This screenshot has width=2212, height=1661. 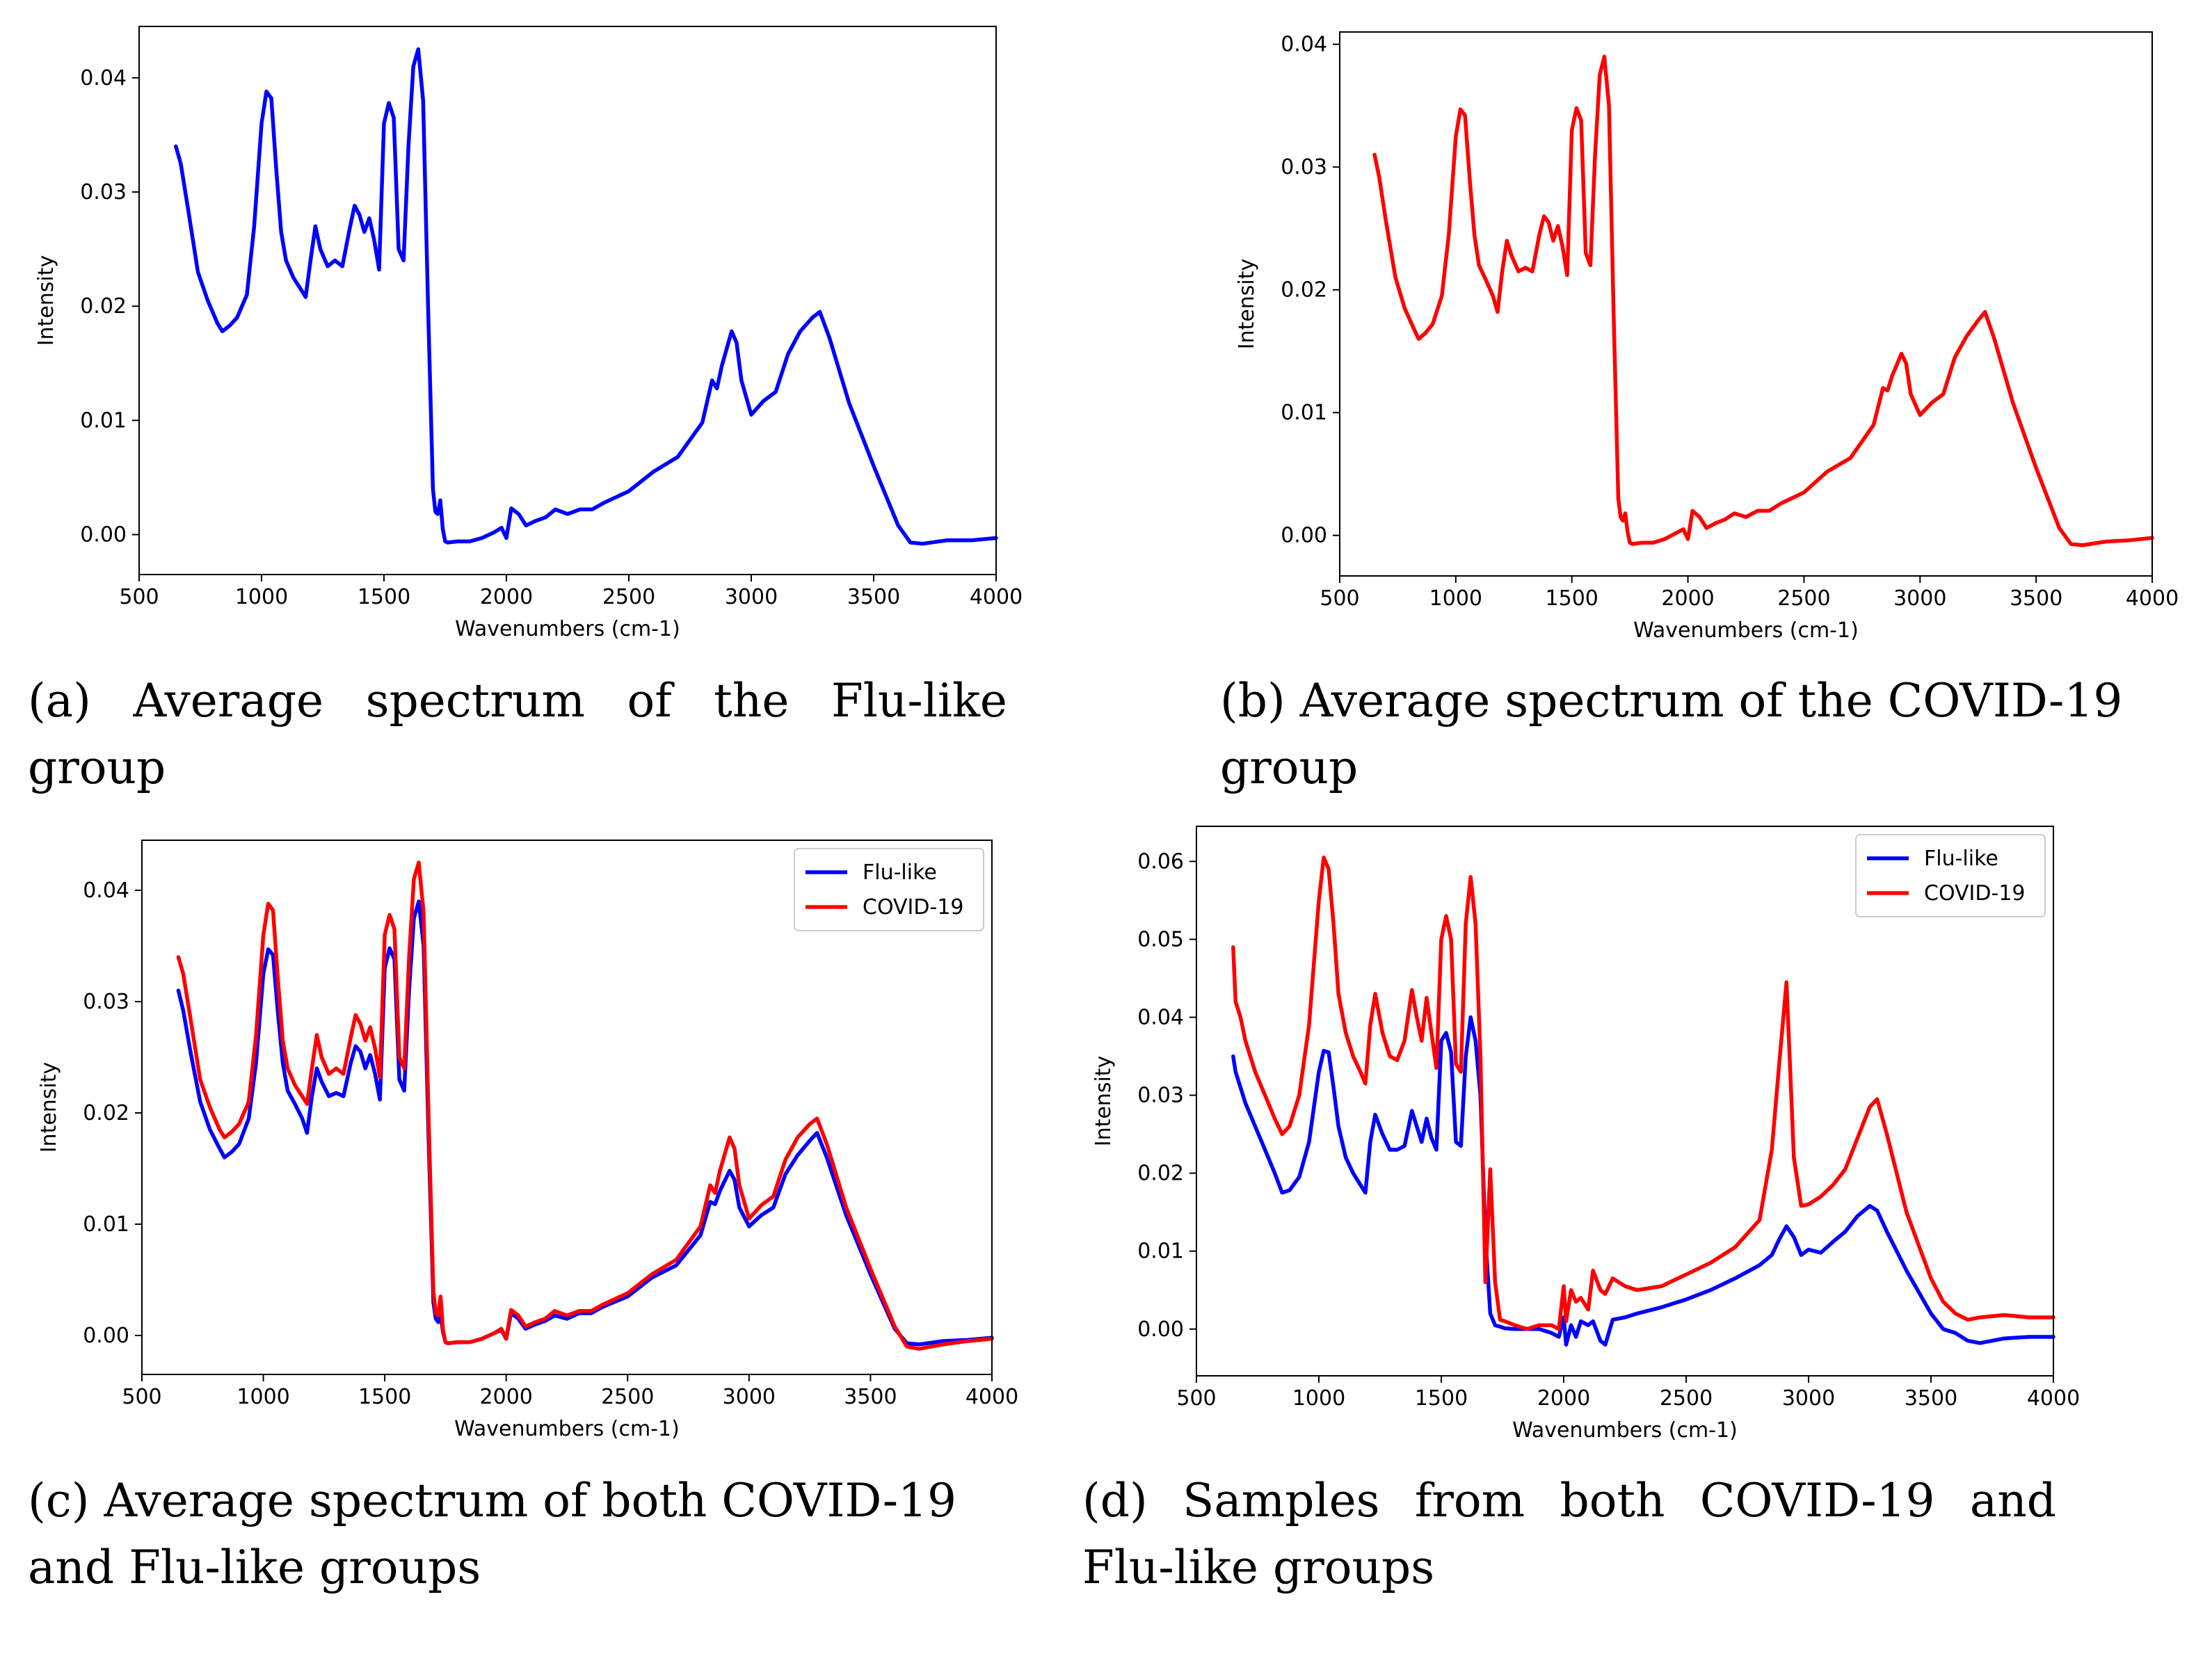 I want to click on y-tick-label: 0.05, so click(x=1160, y=939).